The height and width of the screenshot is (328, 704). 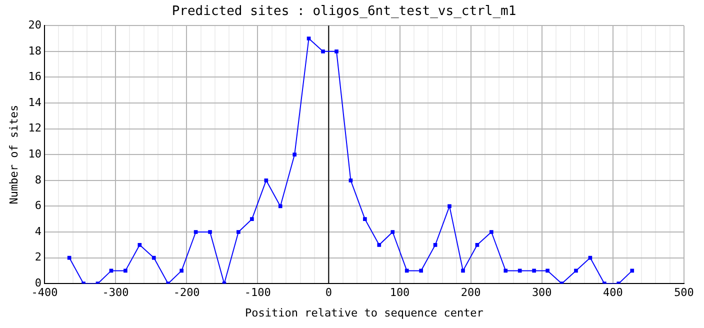 I want to click on y-tick-label: 2, so click(x=38, y=257).